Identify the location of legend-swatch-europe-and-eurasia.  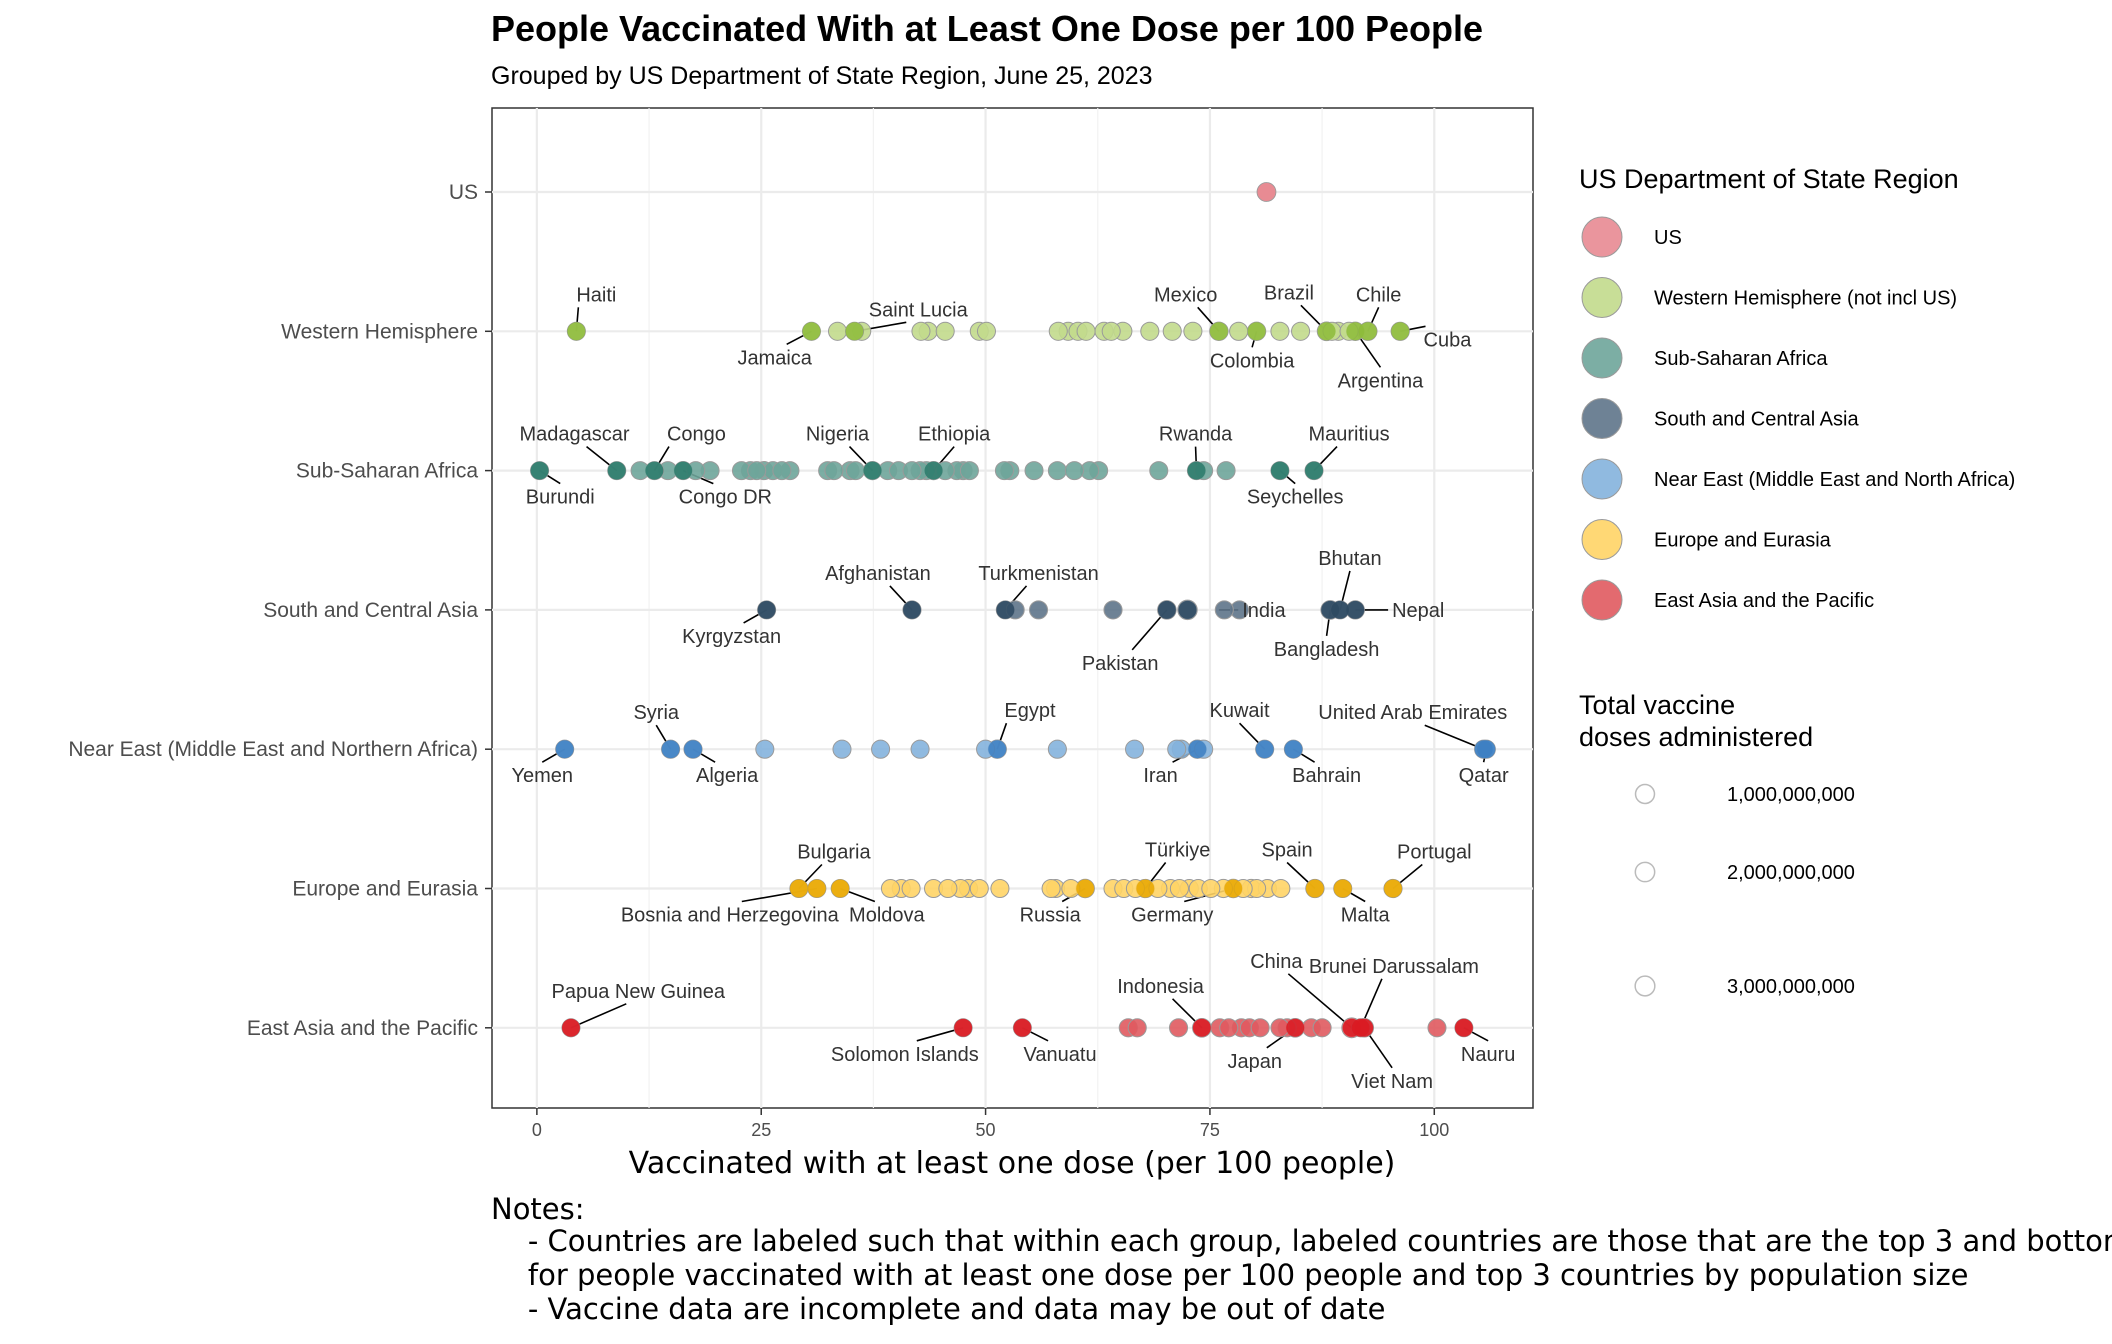
(1602, 539).